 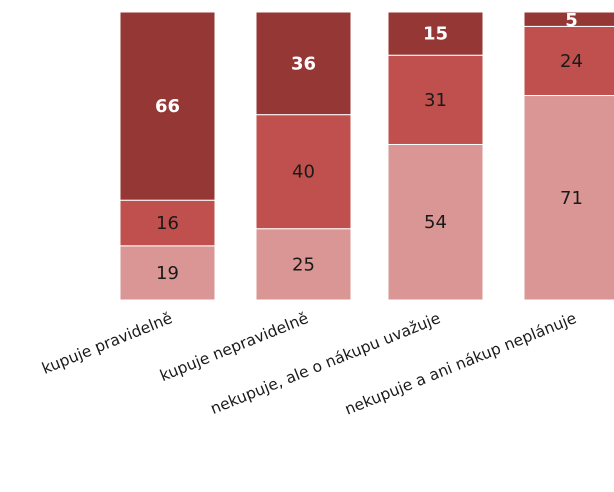 I want to click on data-label-3-1: 54, so click(x=435, y=222).